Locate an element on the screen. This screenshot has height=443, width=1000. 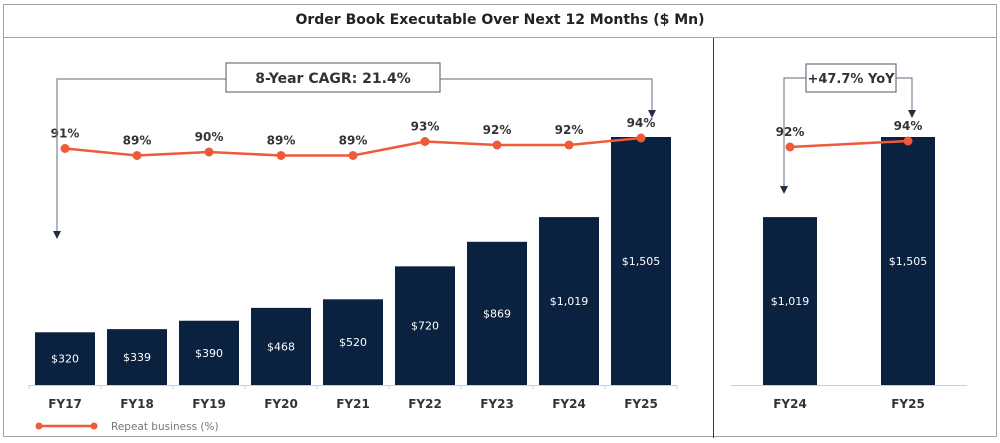
bar-value-label: $720 is located at coordinates (425, 326).